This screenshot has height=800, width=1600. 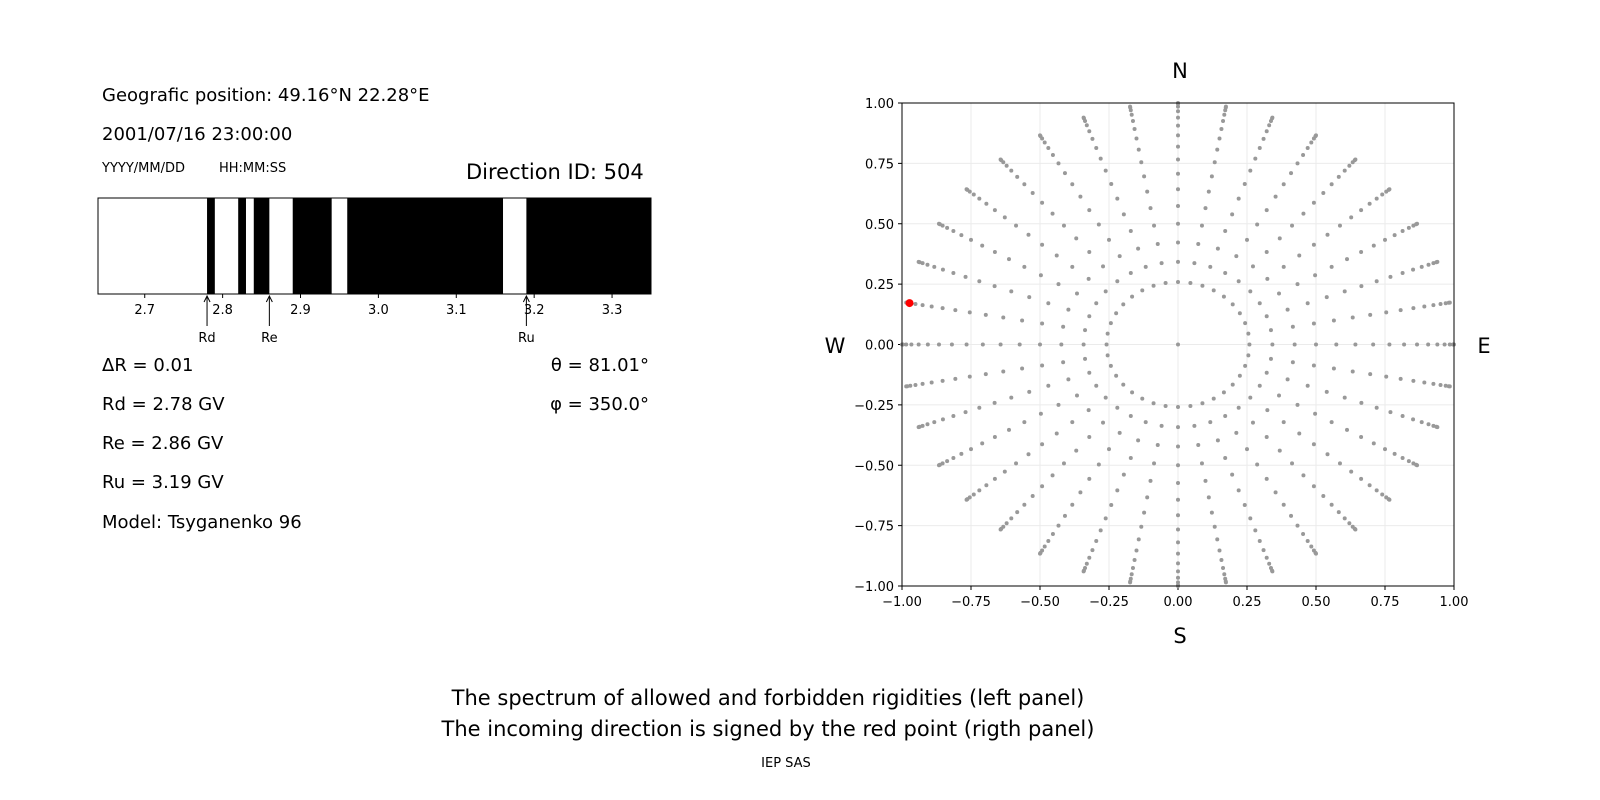 What do you see at coordinates (1180, 71) in the screenshot?
I see `compass-north: N` at bounding box center [1180, 71].